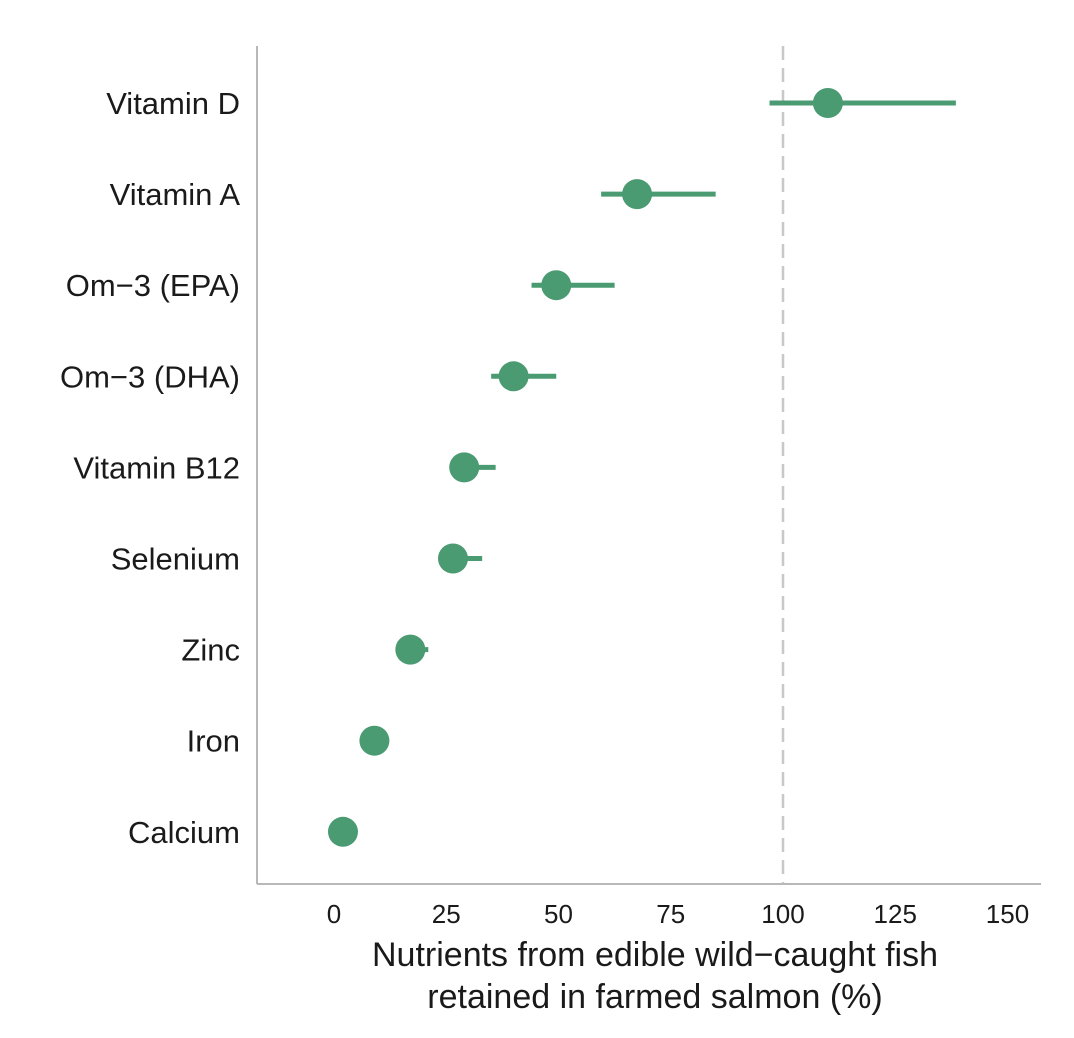  Describe the element at coordinates (513, 376) in the screenshot. I see `point-om-3-dha` at that location.